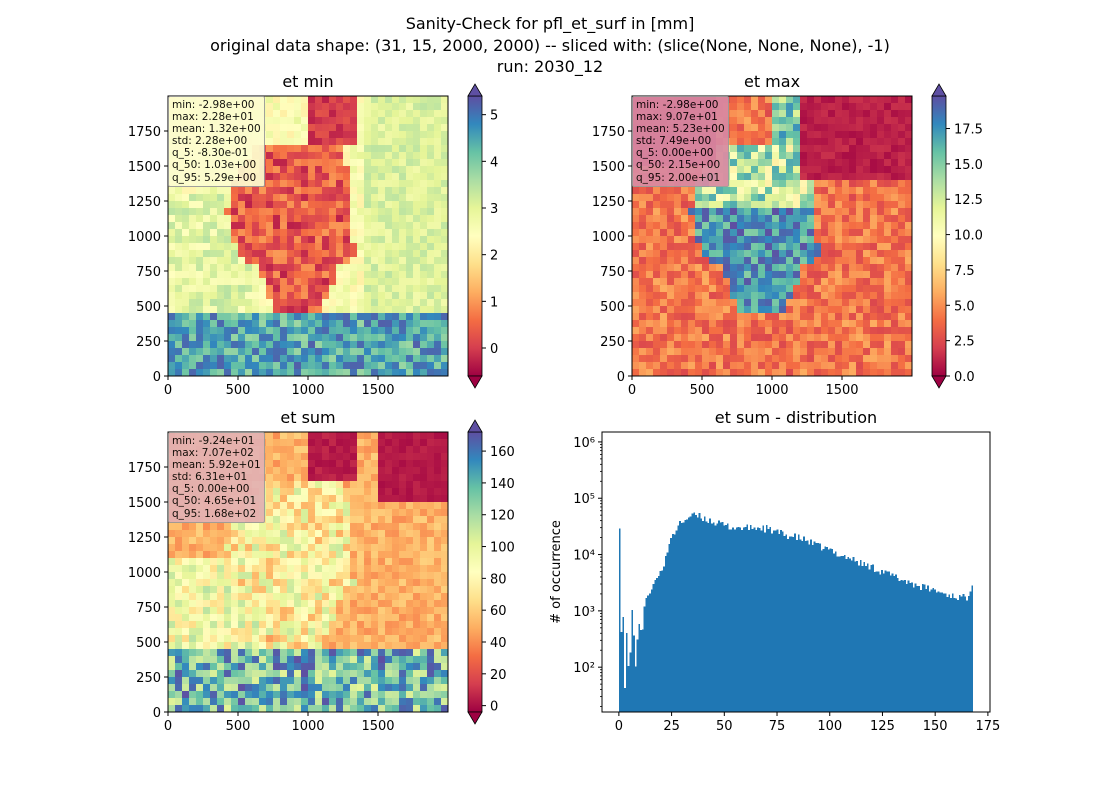 The height and width of the screenshot is (800, 1100). Describe the element at coordinates (584, 443) in the screenshot. I see `y-tick-label: 10⁶` at that location.